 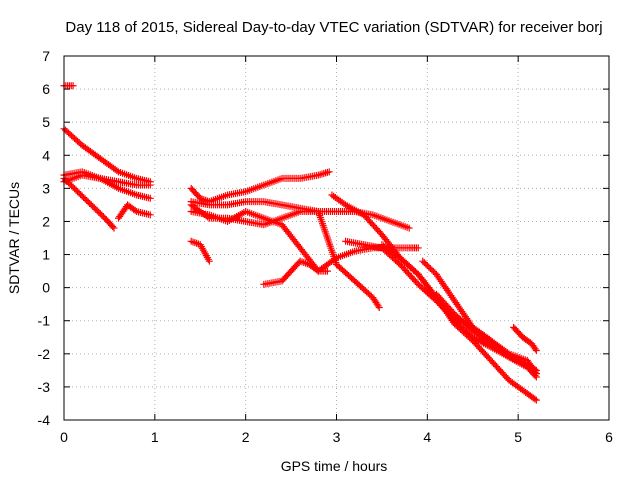 I want to click on y-tick-label: 5, so click(x=46, y=122).